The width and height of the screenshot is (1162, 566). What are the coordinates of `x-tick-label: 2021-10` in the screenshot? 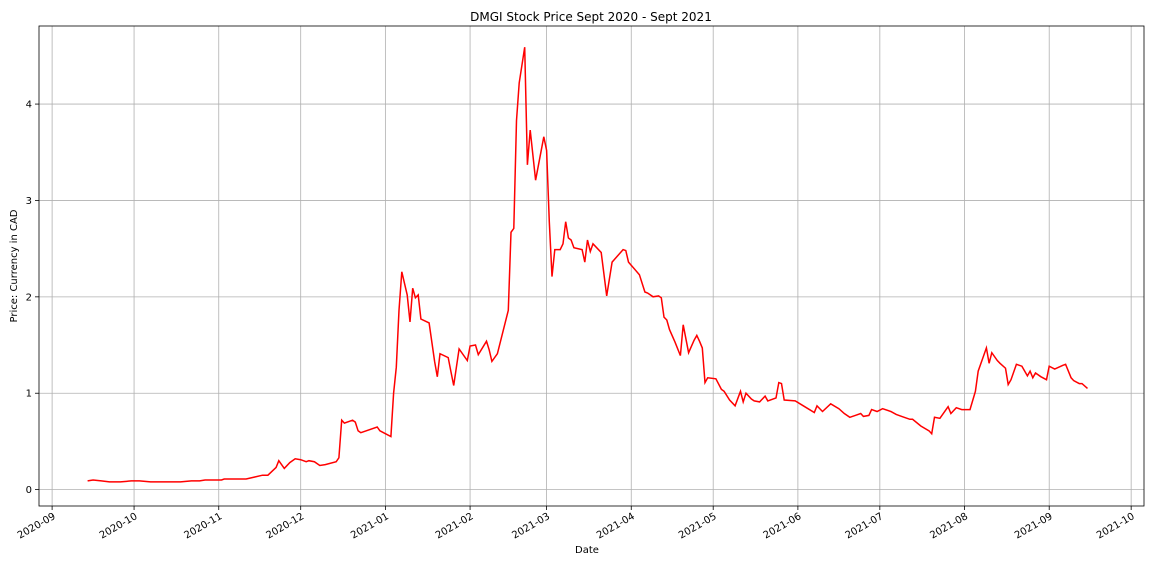 It's located at (1116, 526).